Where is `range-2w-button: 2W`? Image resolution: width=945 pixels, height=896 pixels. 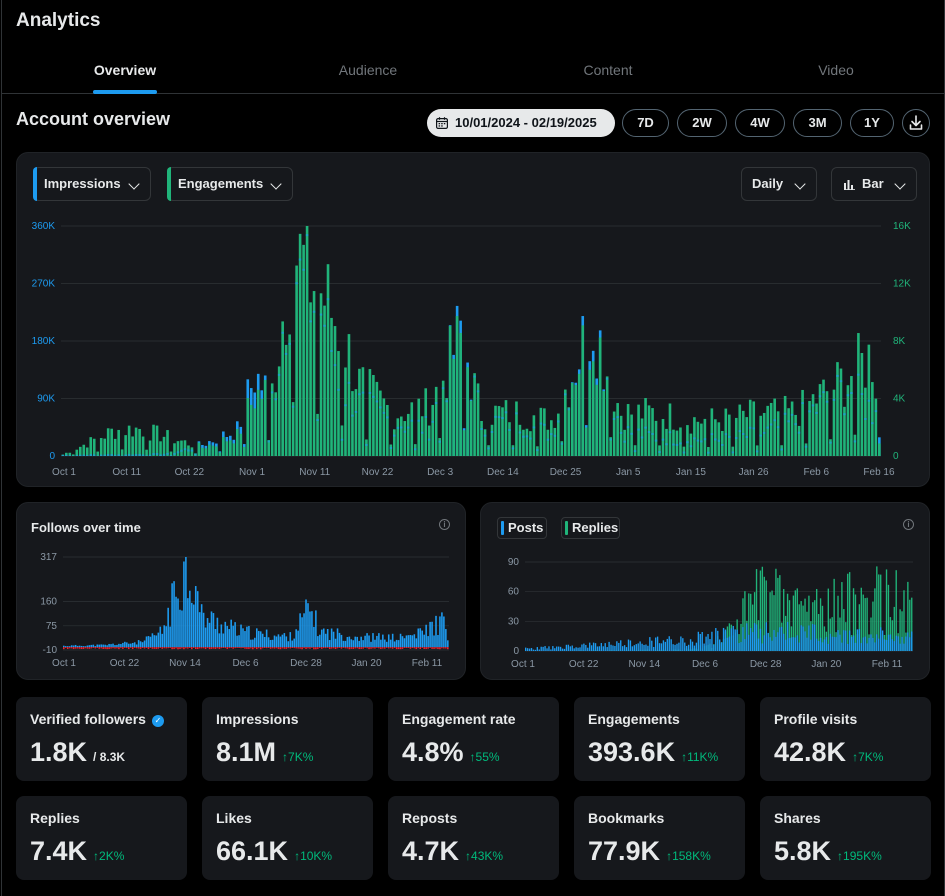
range-2w-button: 2W is located at coordinates (702, 123).